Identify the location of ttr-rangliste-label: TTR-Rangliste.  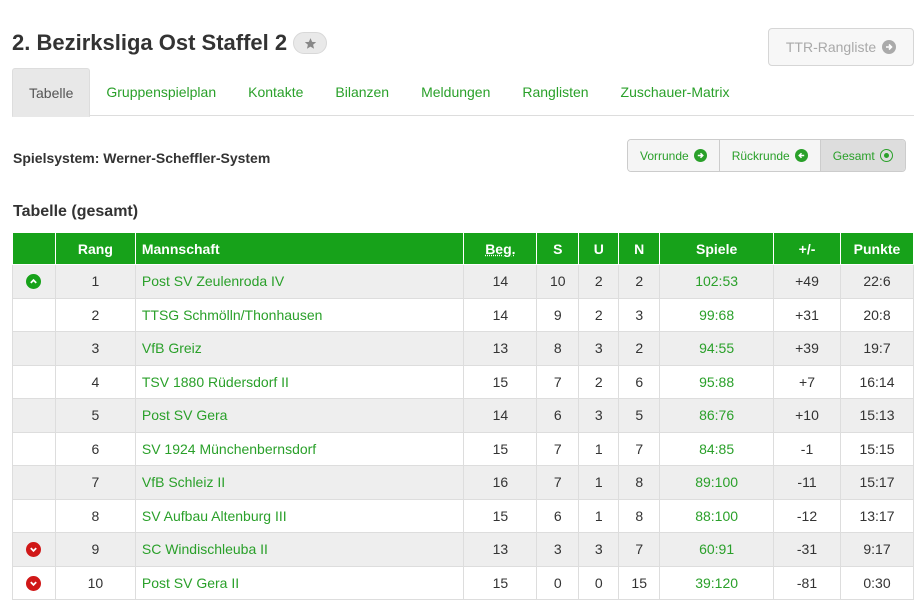
(831, 47).